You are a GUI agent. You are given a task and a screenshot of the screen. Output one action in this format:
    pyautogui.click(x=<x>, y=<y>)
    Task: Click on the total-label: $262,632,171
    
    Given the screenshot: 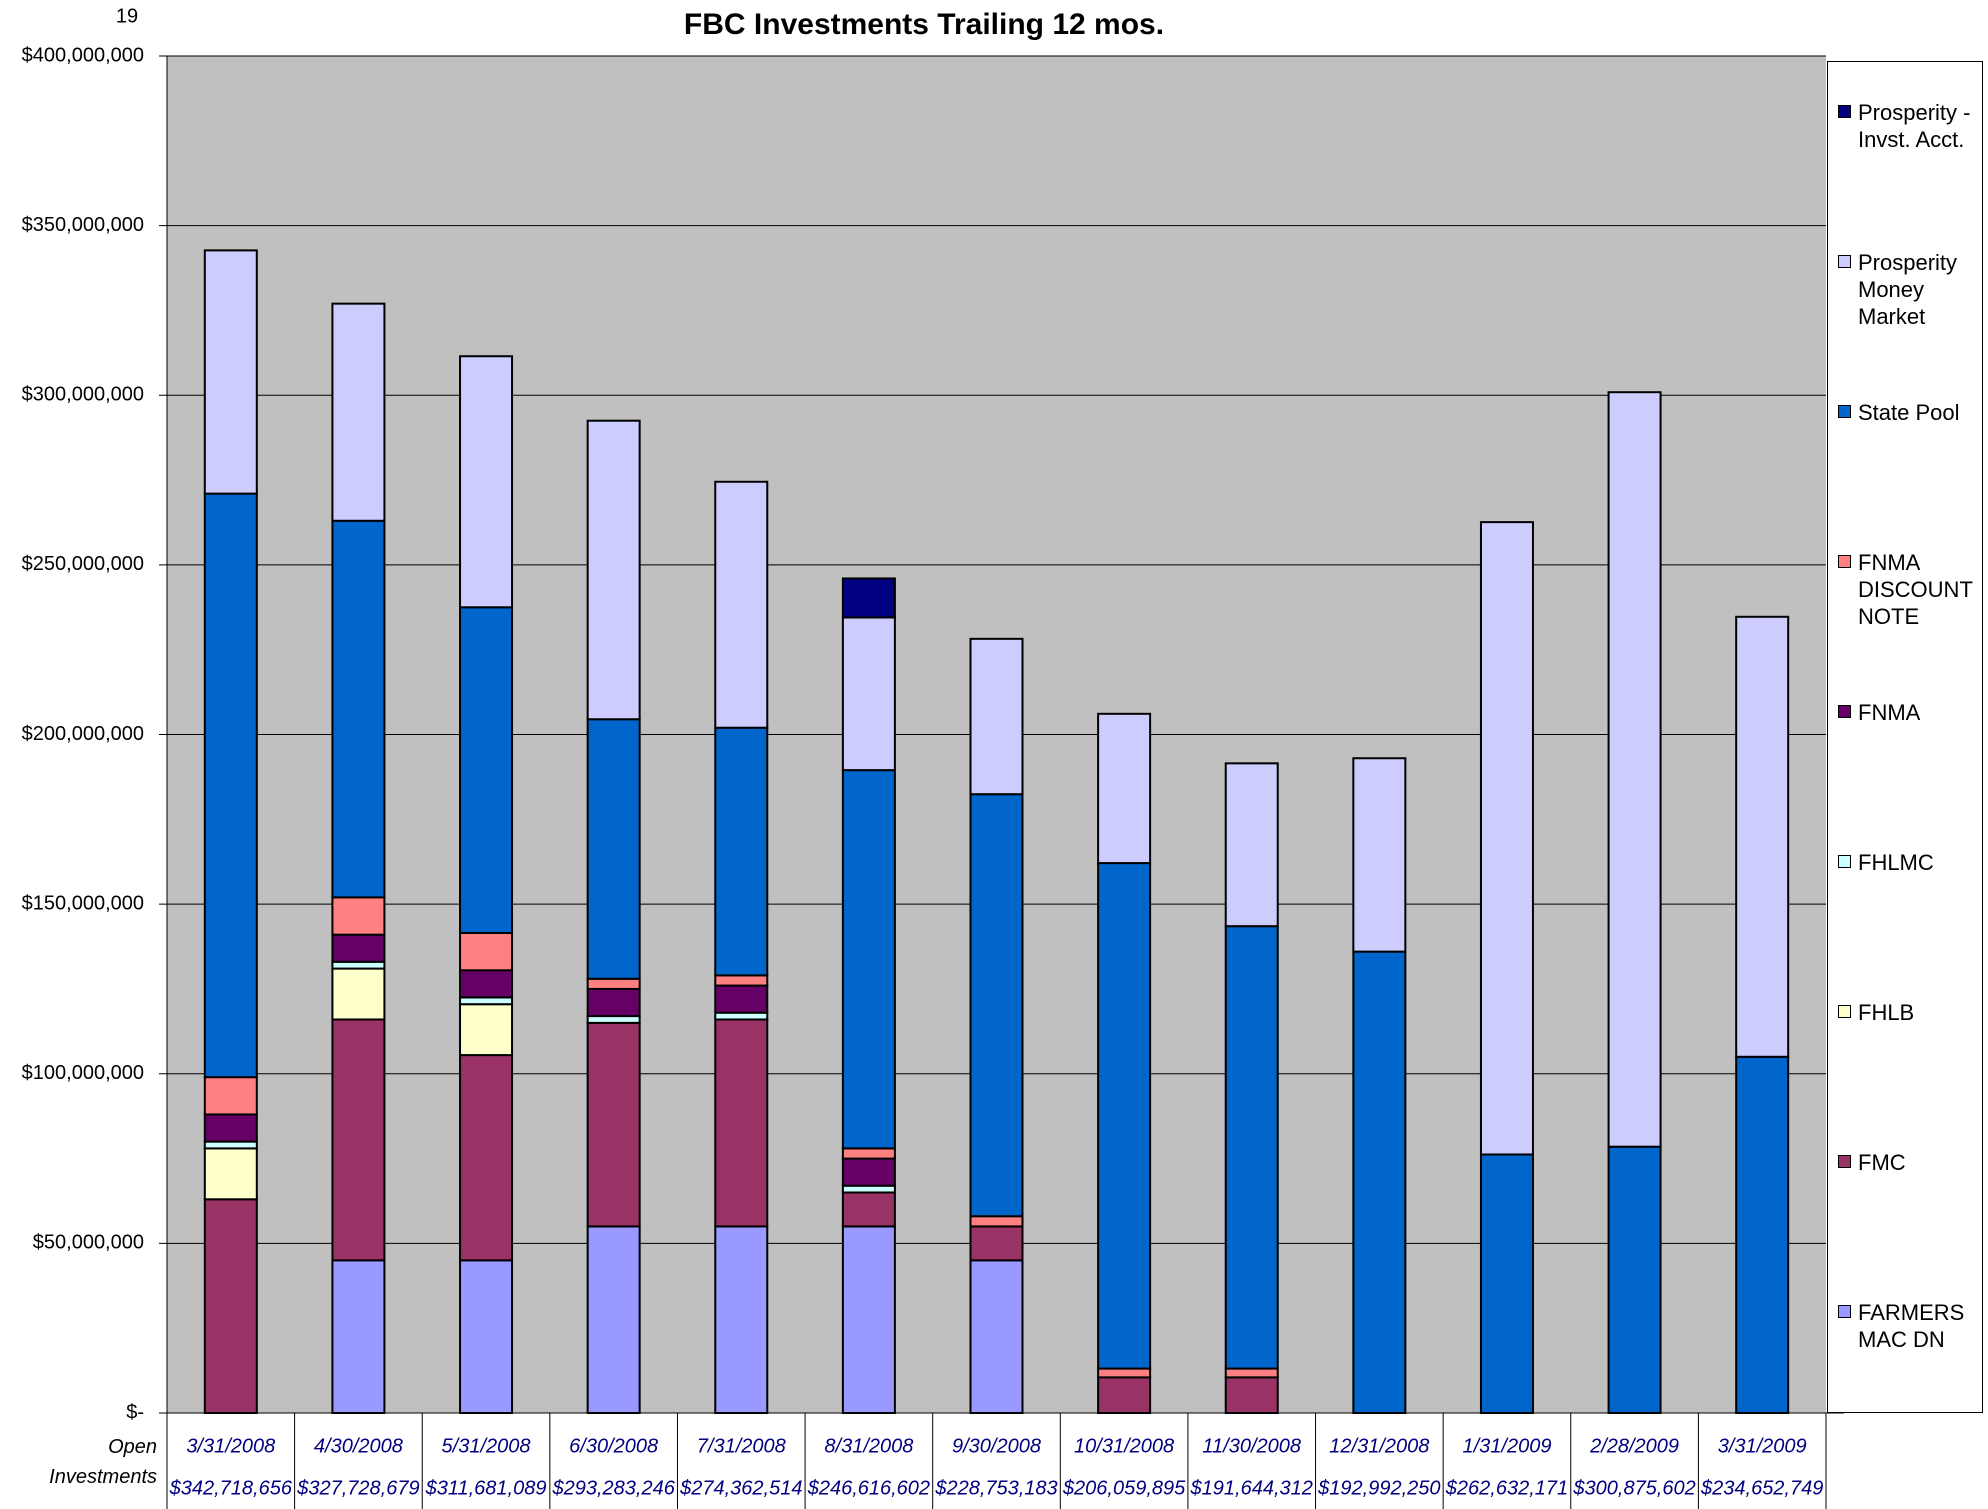 What is the action you would take?
    pyautogui.click(x=1506, y=1488)
    